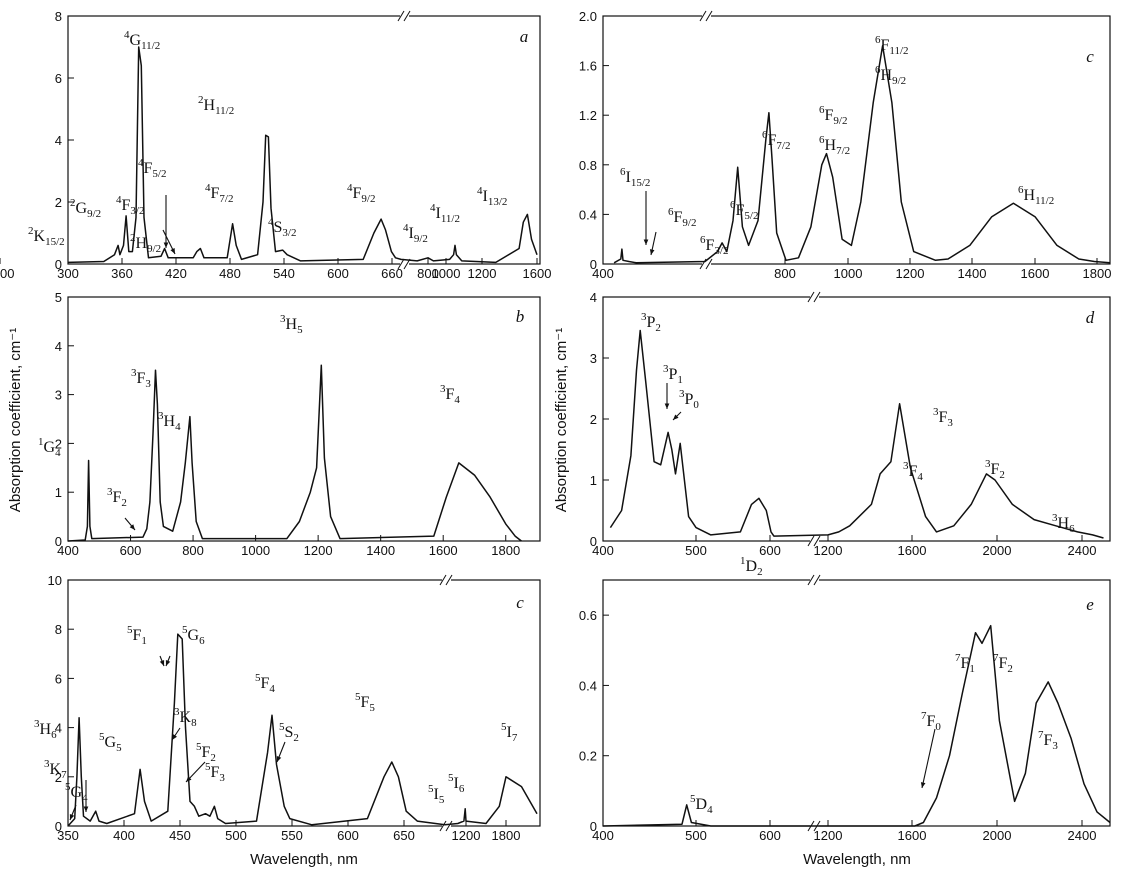 The width and height of the screenshot is (1138, 873). Describe the element at coordinates (751, 566) in the screenshot. I see `term-label: 1D2` at that location.